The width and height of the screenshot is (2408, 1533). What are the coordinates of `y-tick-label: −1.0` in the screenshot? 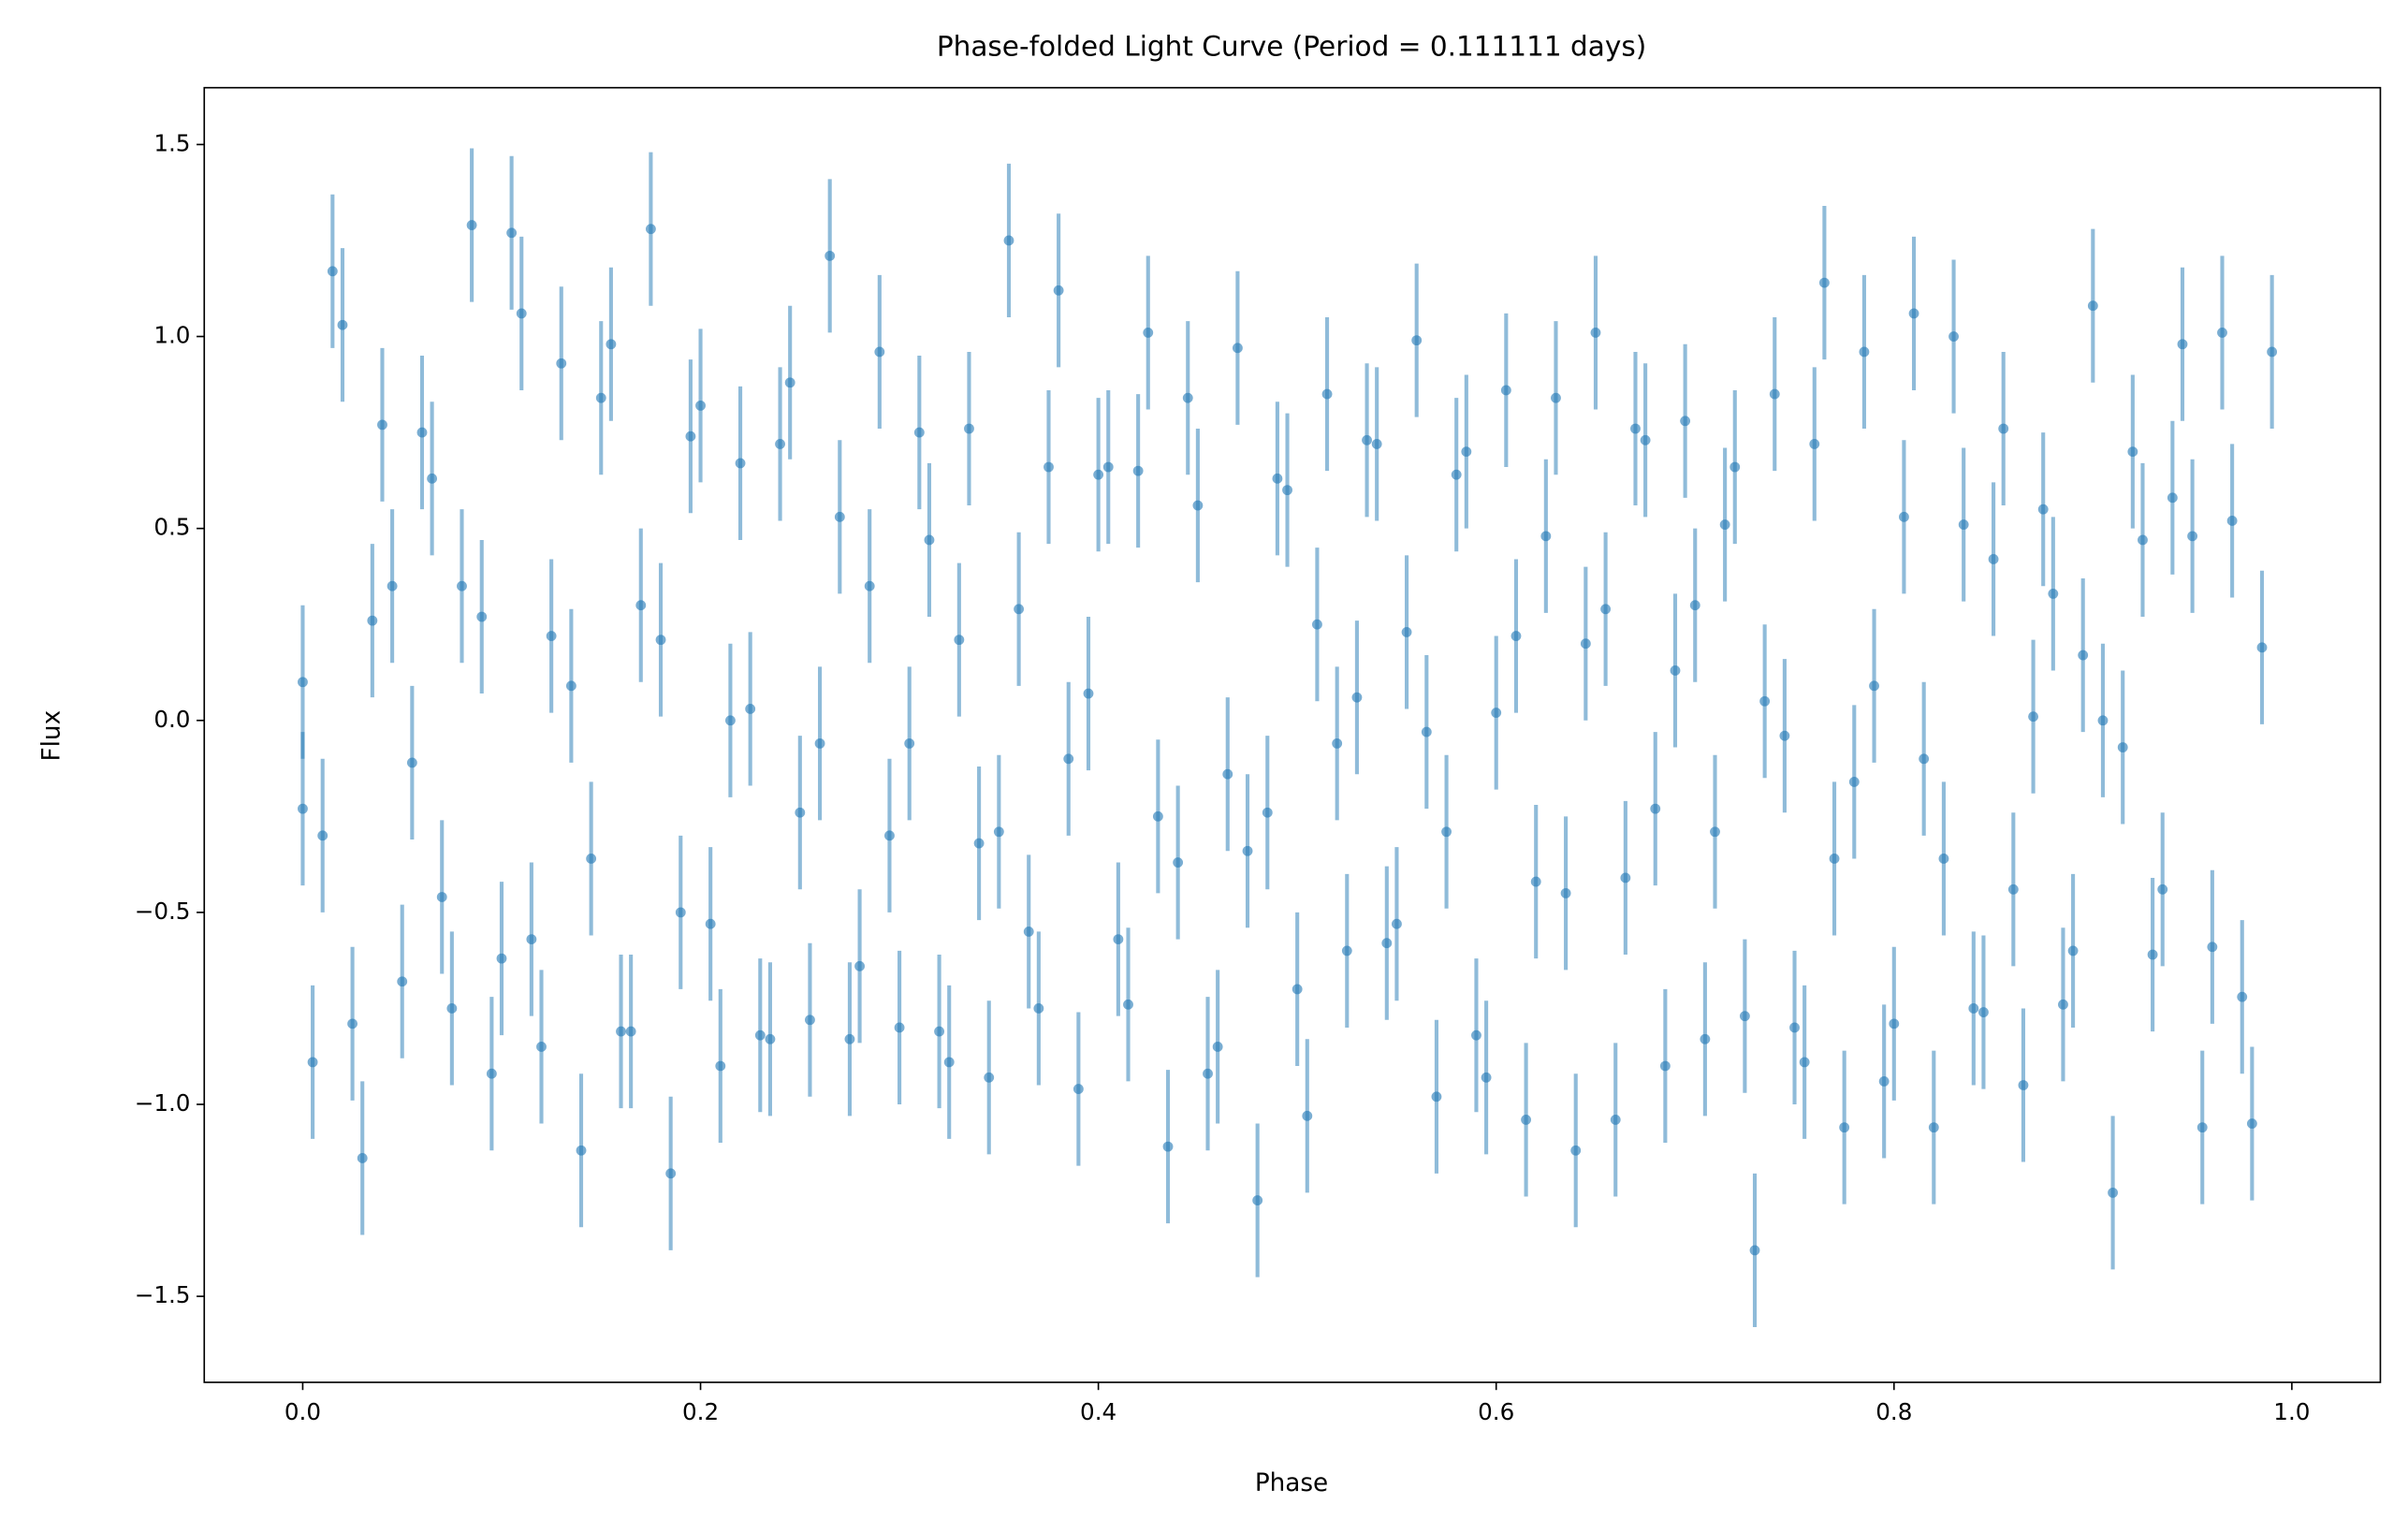 It's located at (163, 1103).